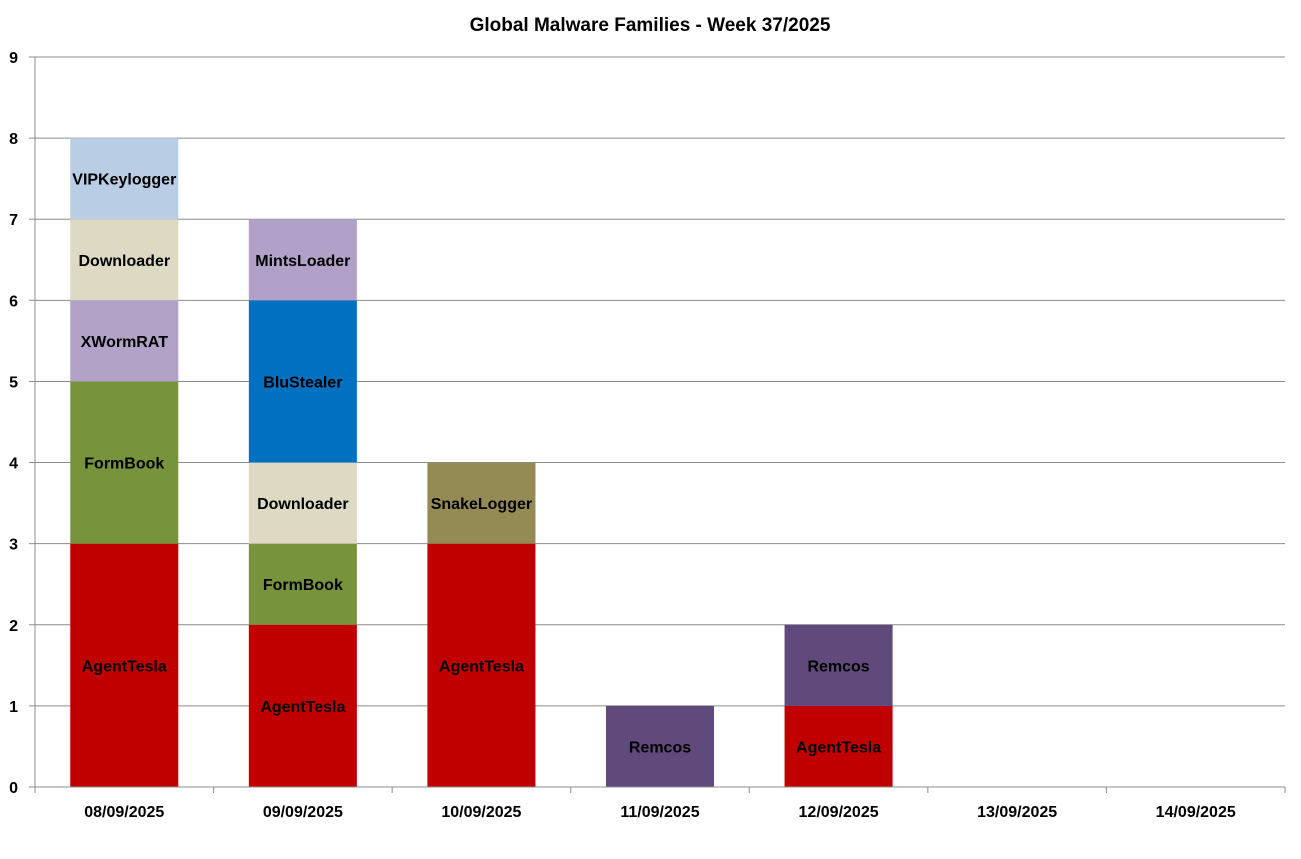 The height and width of the screenshot is (859, 1301). Describe the element at coordinates (13, 707) in the screenshot. I see `y-tick-label: 1` at that location.